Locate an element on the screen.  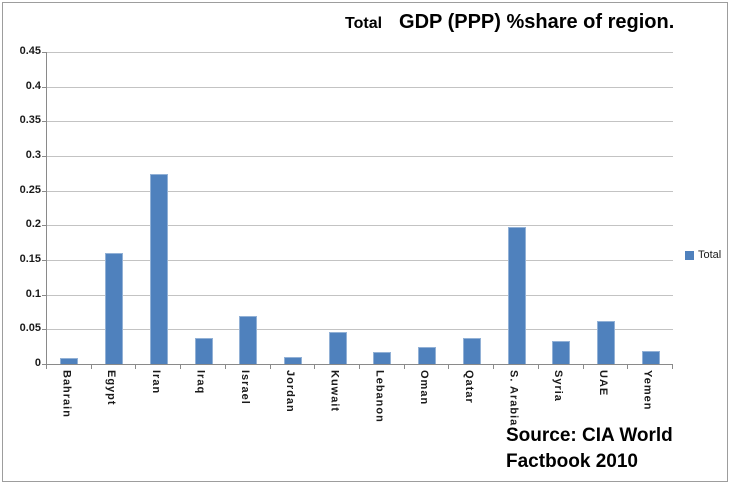
bar-iran is located at coordinates (158, 269).